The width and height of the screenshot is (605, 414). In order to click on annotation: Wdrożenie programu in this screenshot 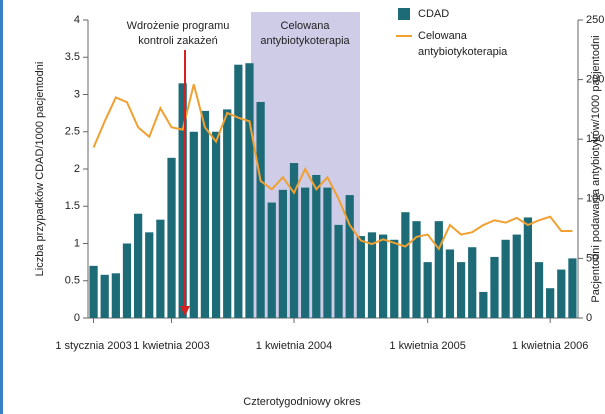, I will do `click(178, 26)`.